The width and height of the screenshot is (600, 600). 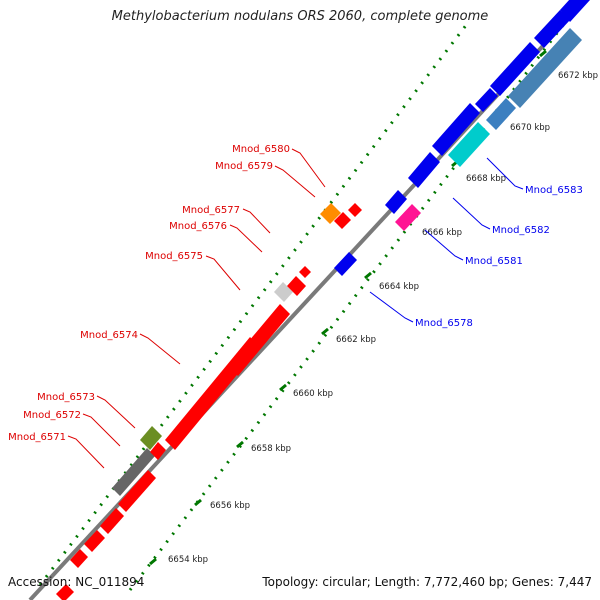 What do you see at coordinates (444, 323) in the screenshot?
I see `label-mnod-6578: Mnod_6578` at bounding box center [444, 323].